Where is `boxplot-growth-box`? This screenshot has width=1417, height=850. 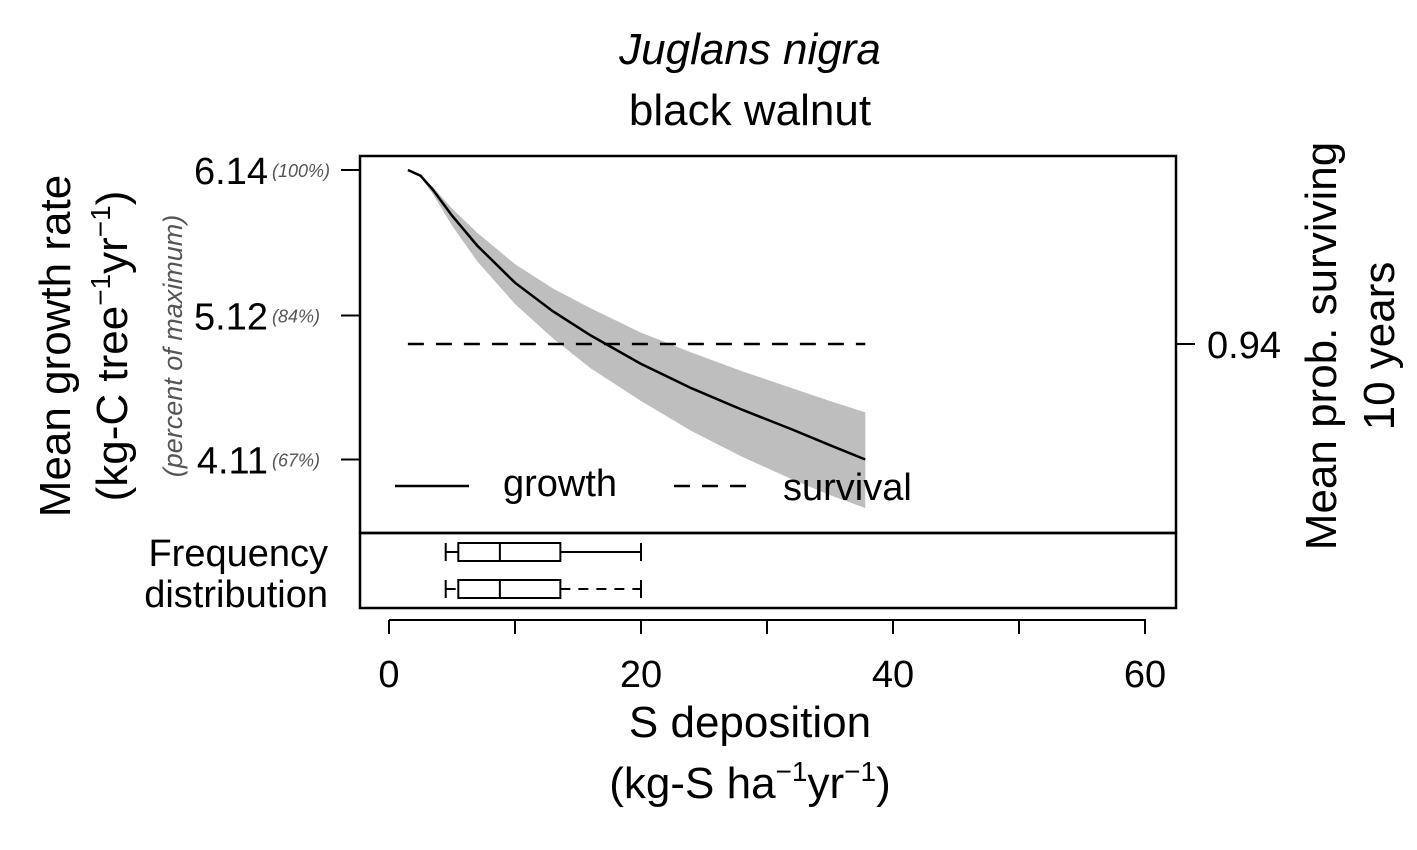 boxplot-growth-box is located at coordinates (509, 552).